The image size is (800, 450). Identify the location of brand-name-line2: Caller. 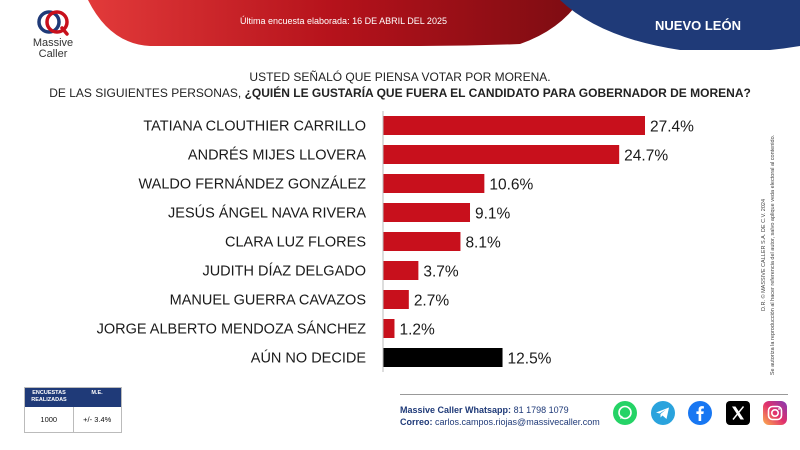
(53, 54).